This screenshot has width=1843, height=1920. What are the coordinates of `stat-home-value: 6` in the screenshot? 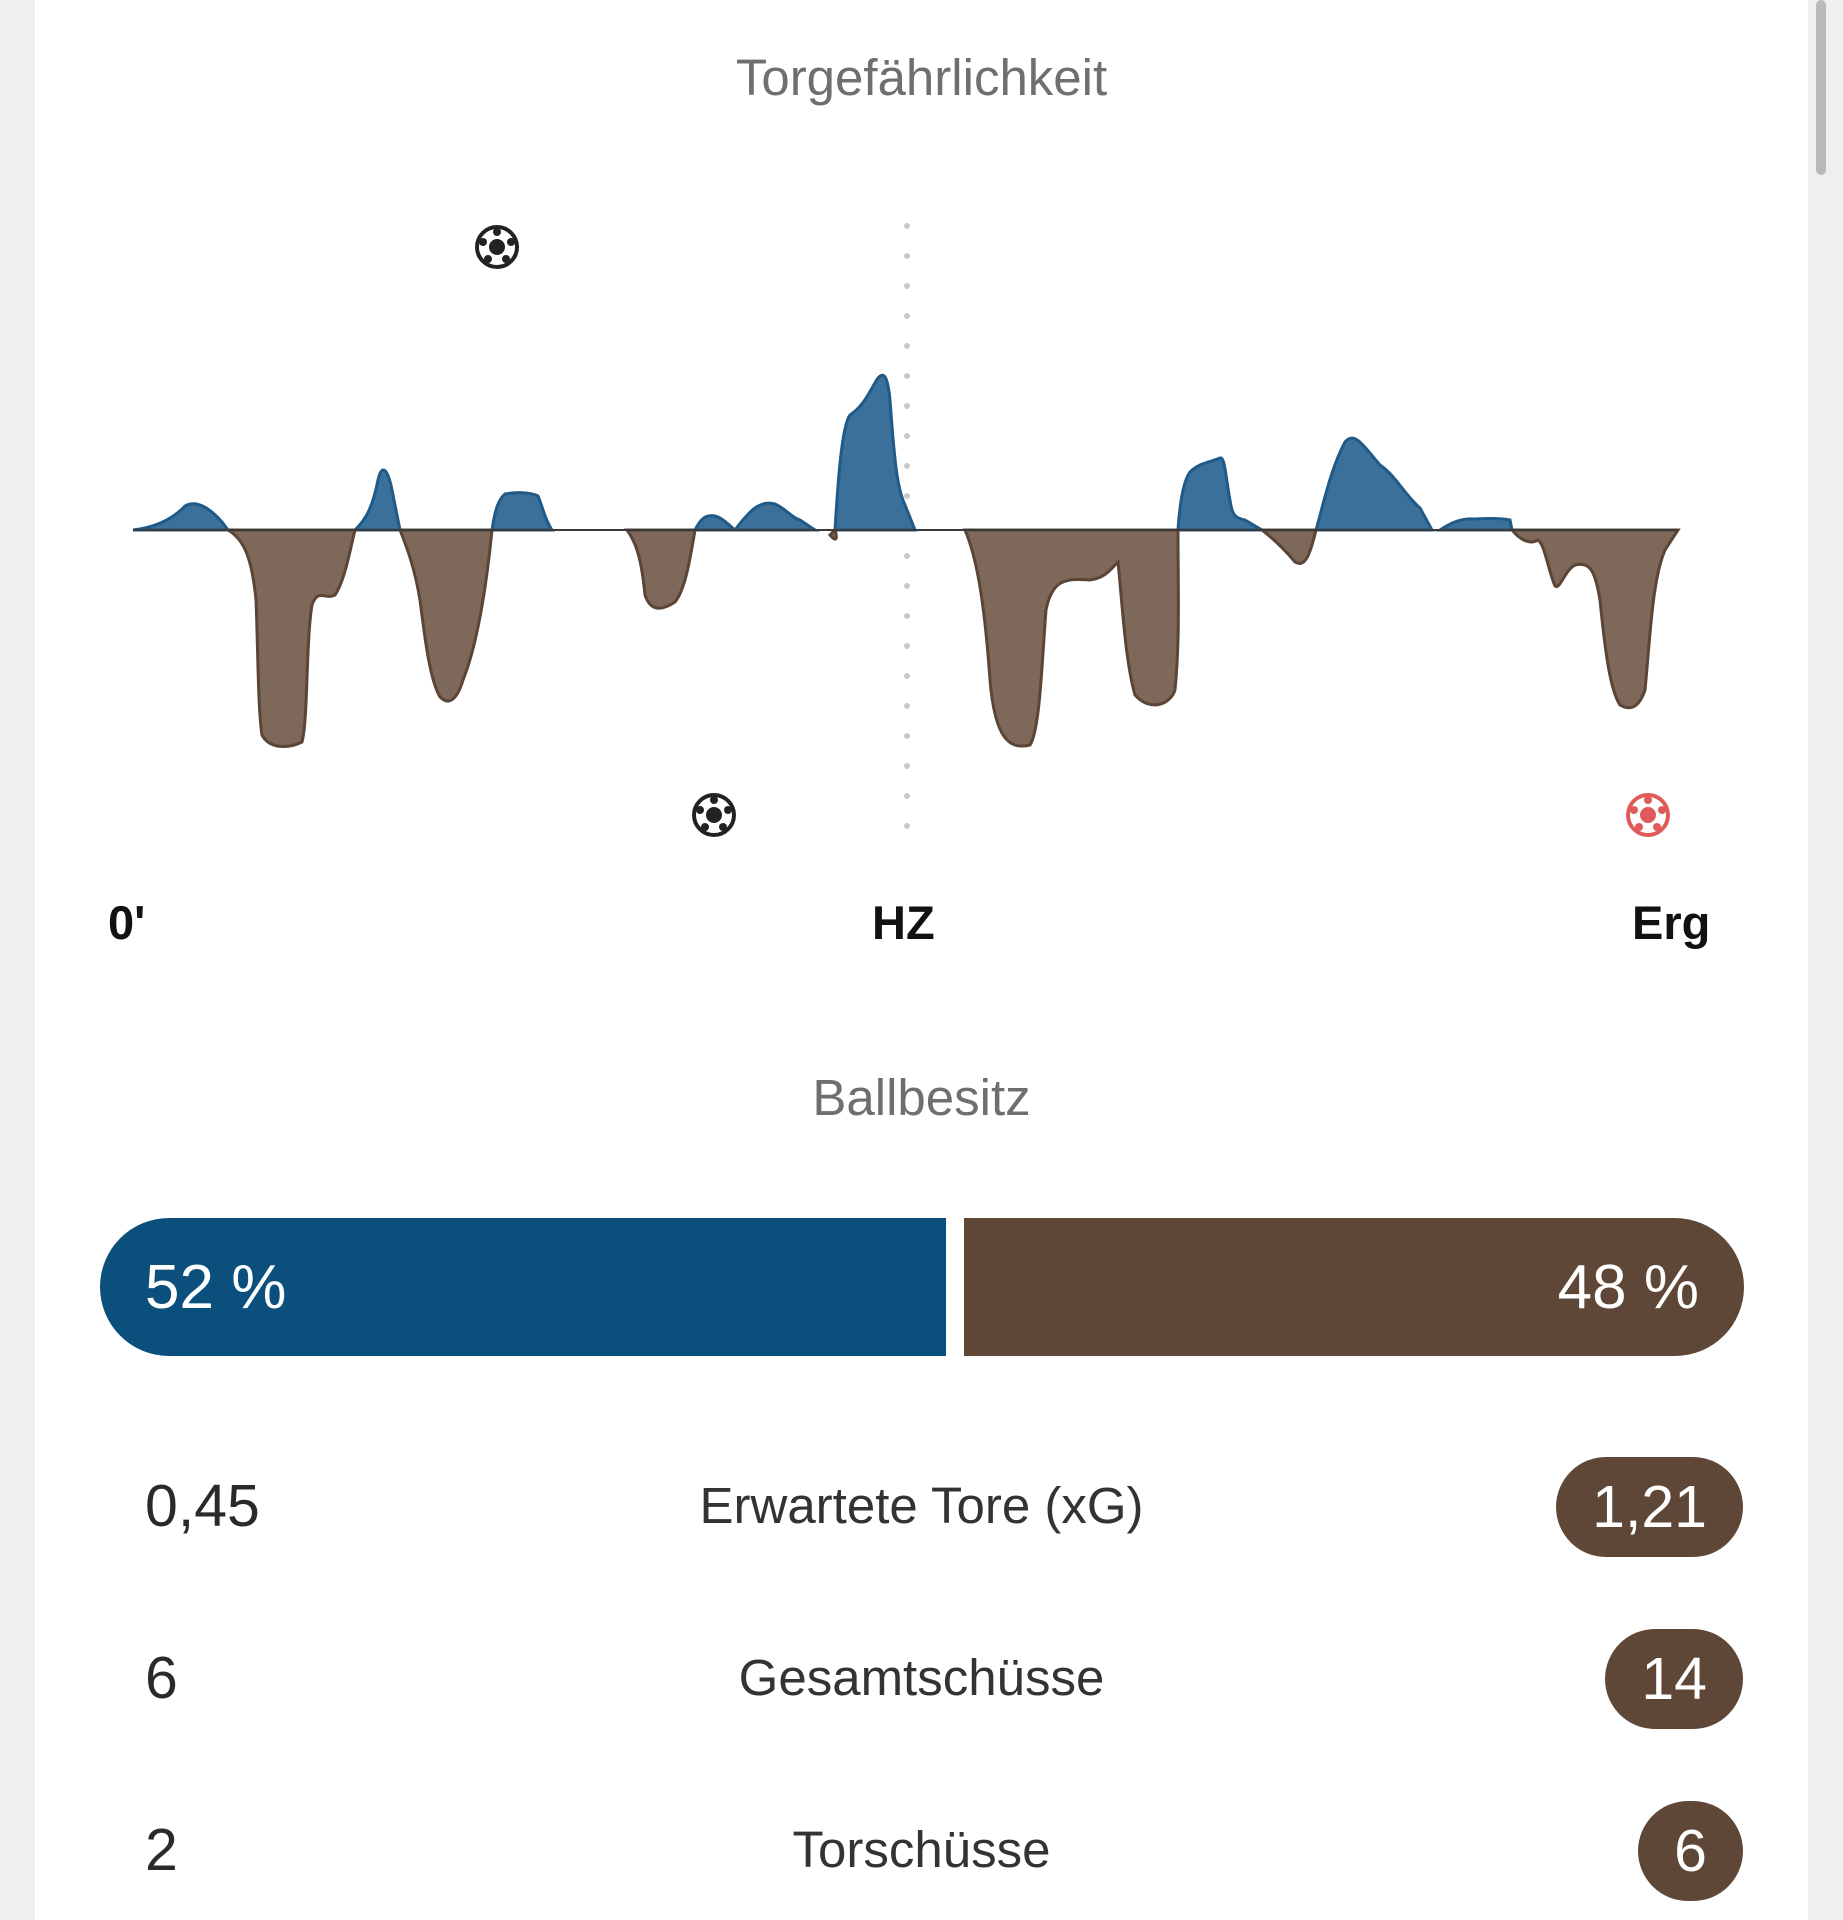 It's located at (161, 1678).